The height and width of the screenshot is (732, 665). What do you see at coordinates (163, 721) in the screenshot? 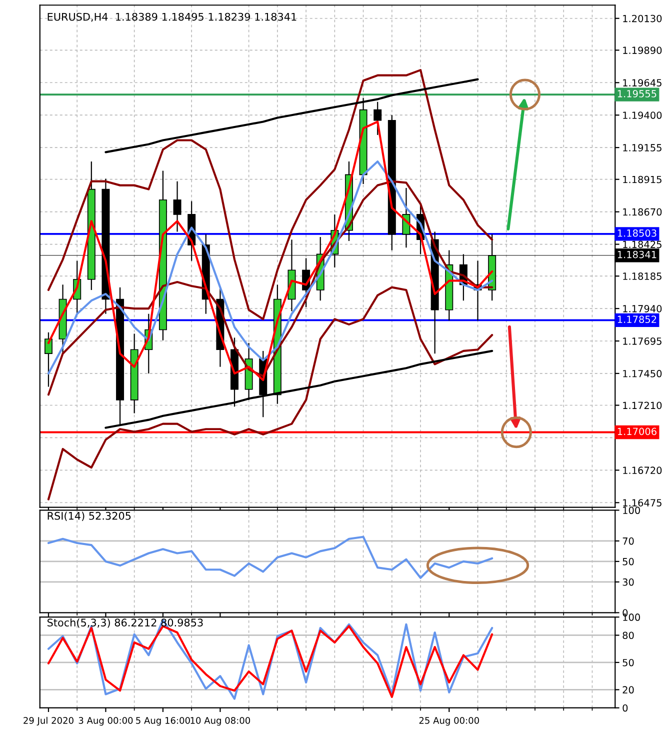
I see `x-tick-label: 5 Aug 16:00` at bounding box center [163, 721].